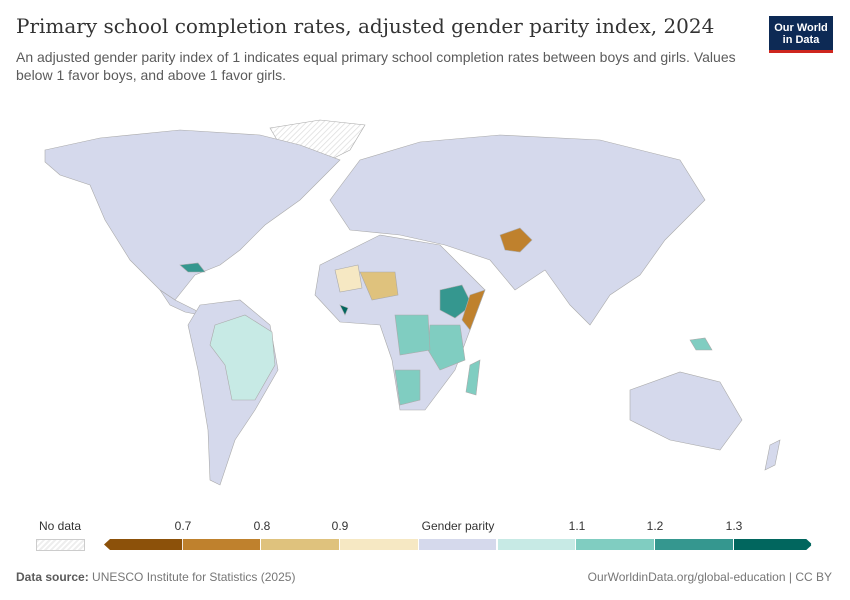 The image size is (850, 600). I want to click on legend-tick: 1.3, so click(734, 526).